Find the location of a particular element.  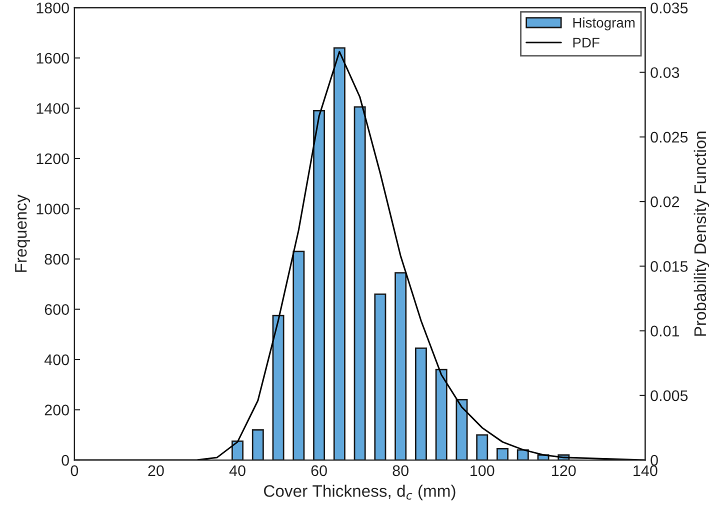

y-tick-label: 800 is located at coordinates (56, 259).